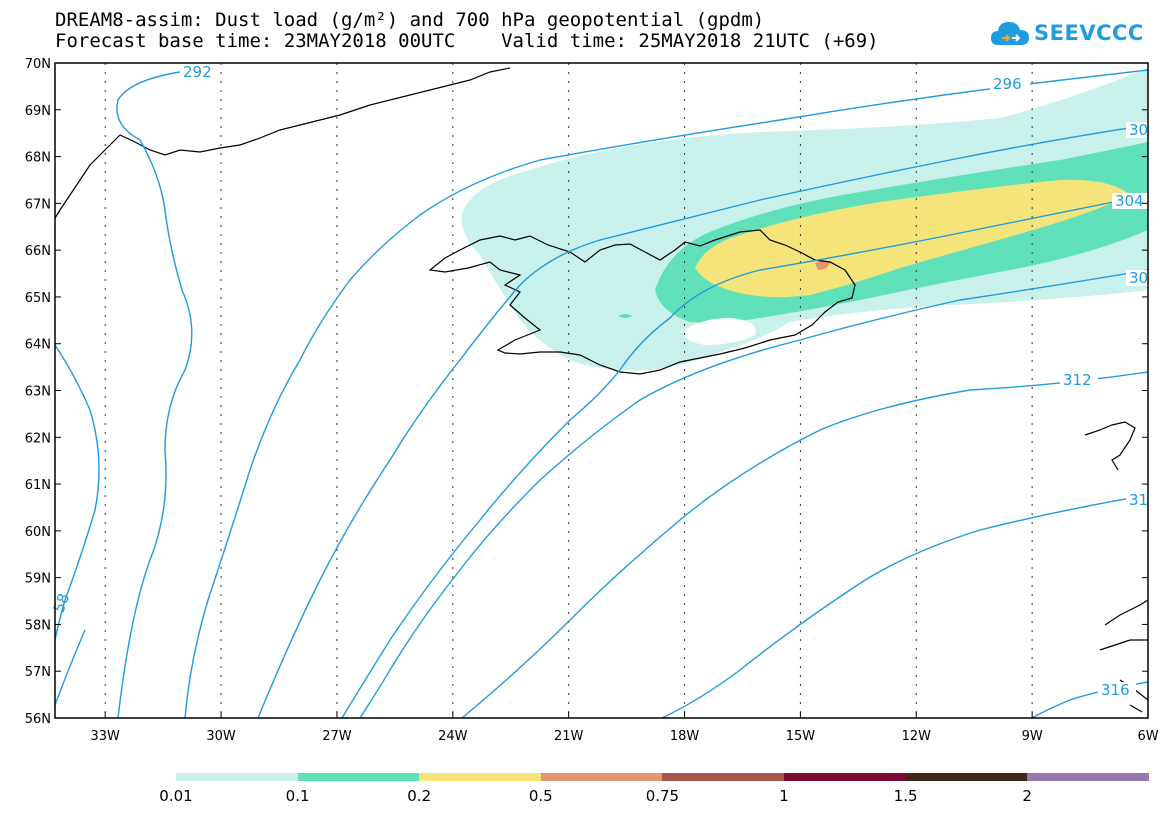  Describe the element at coordinates (38, 158) in the screenshot. I see `lat-tick-label: 68N` at that location.